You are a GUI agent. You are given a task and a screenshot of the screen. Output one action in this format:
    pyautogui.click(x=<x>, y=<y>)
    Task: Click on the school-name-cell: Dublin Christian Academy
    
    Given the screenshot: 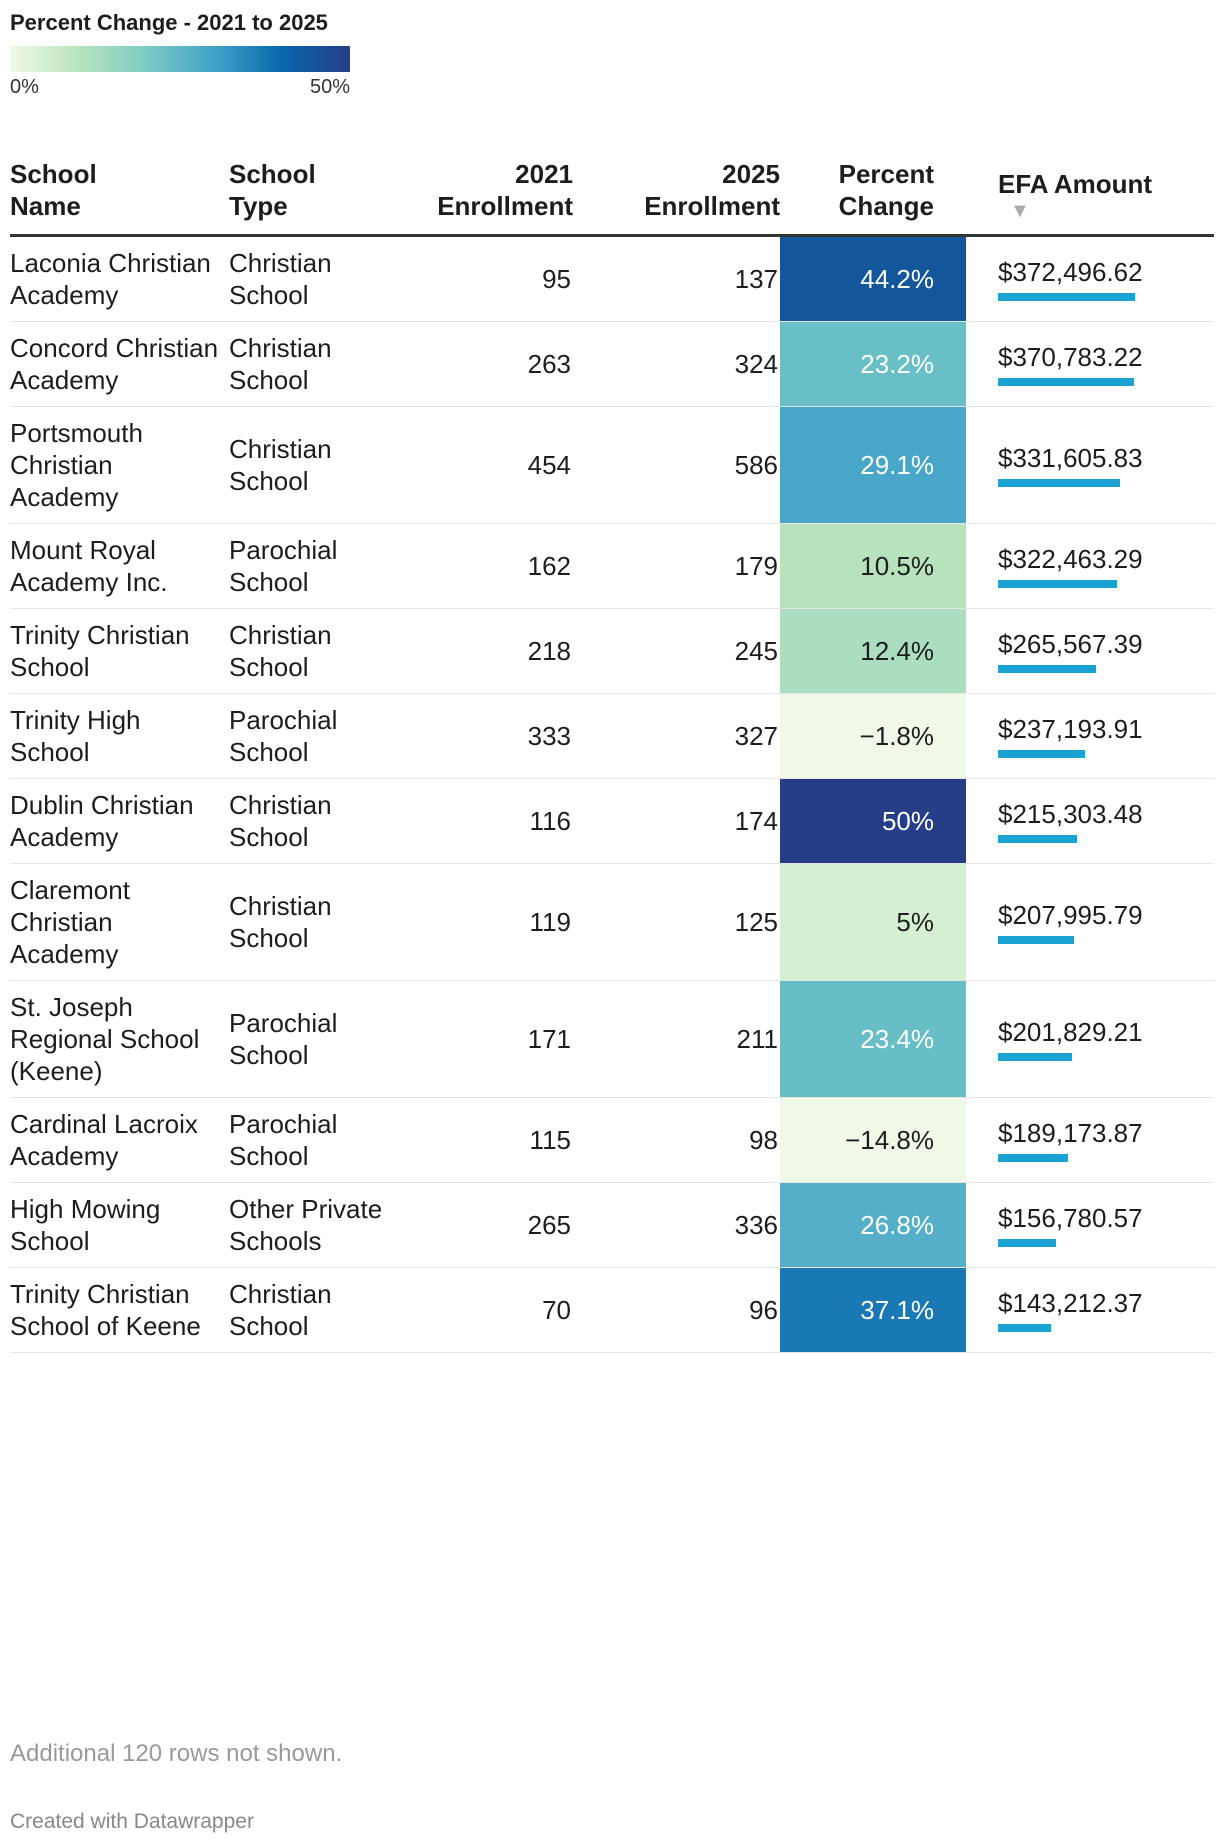 What is the action you would take?
    pyautogui.click(x=119, y=821)
    